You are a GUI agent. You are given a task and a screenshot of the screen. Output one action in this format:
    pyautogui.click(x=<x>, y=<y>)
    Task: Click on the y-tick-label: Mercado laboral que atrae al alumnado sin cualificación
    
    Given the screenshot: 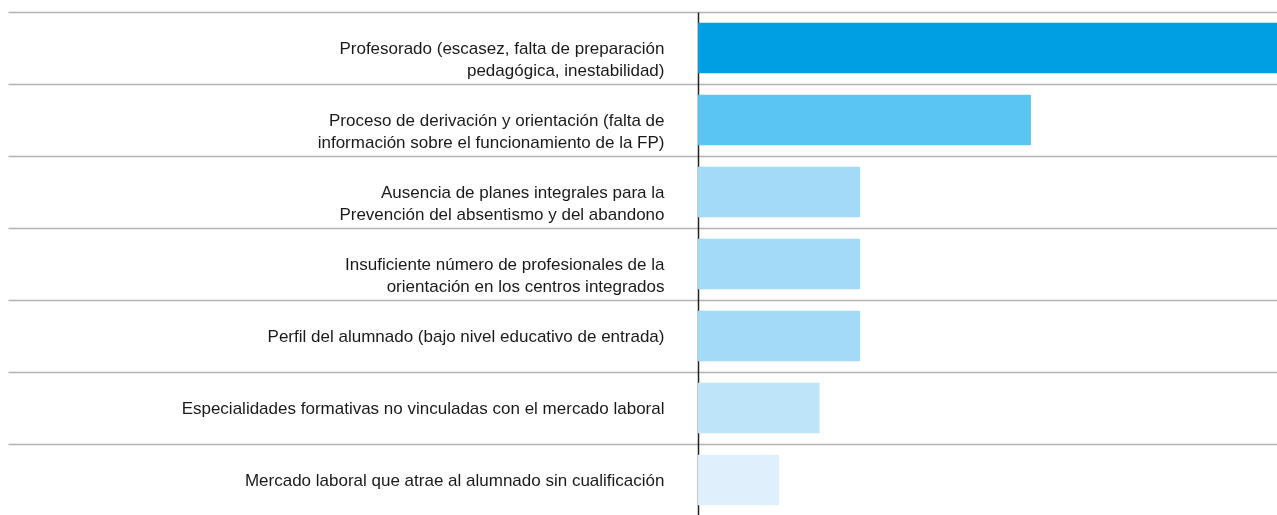 What is the action you would take?
    pyautogui.click(x=454, y=480)
    